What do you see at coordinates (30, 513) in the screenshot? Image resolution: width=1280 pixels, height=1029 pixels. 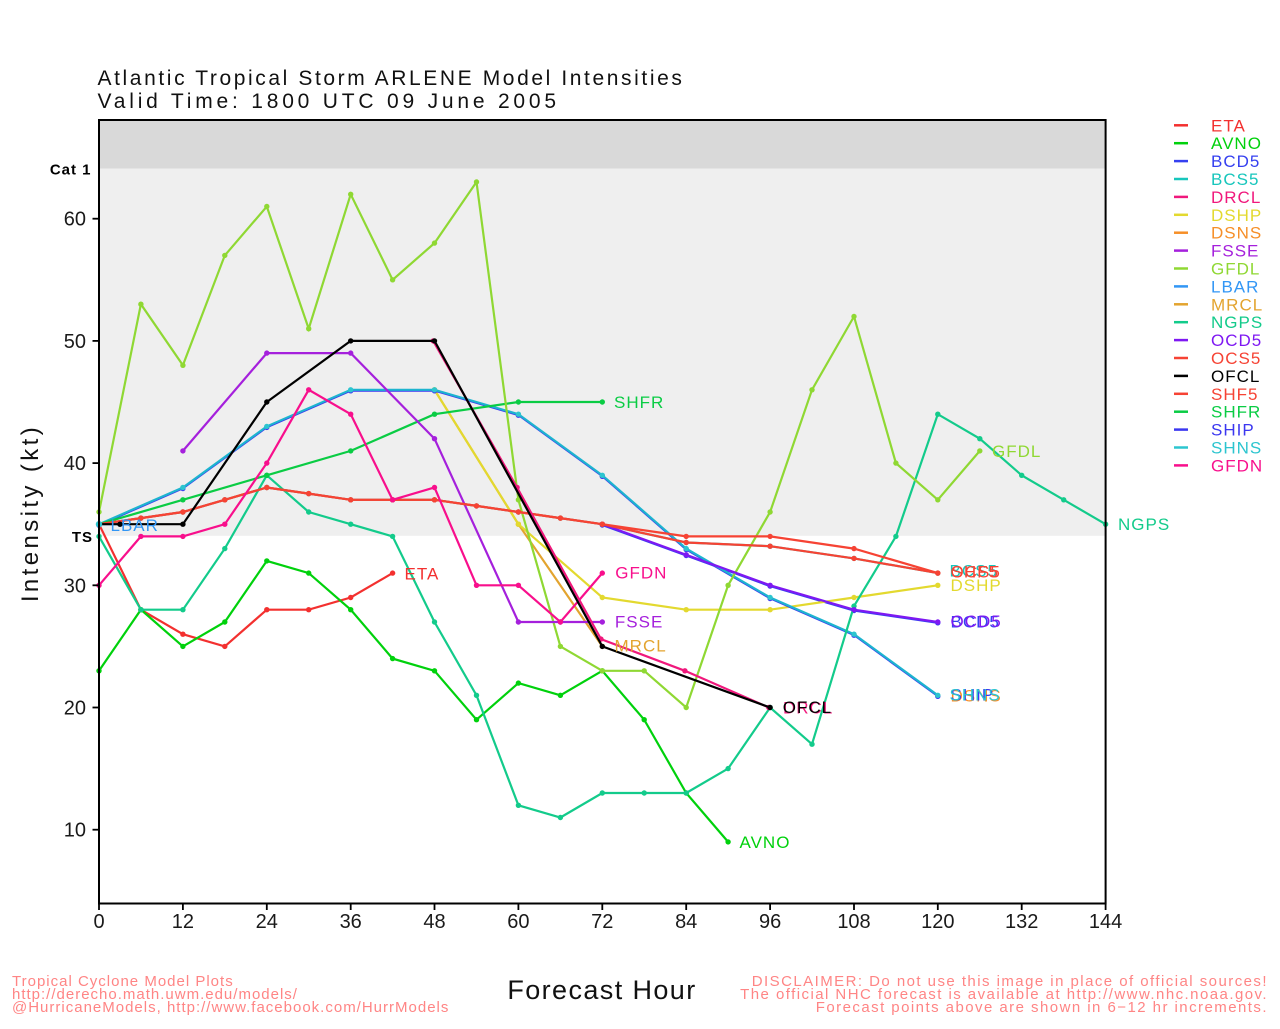 I see `svg-text: Intensity (kt)` at bounding box center [30, 513].